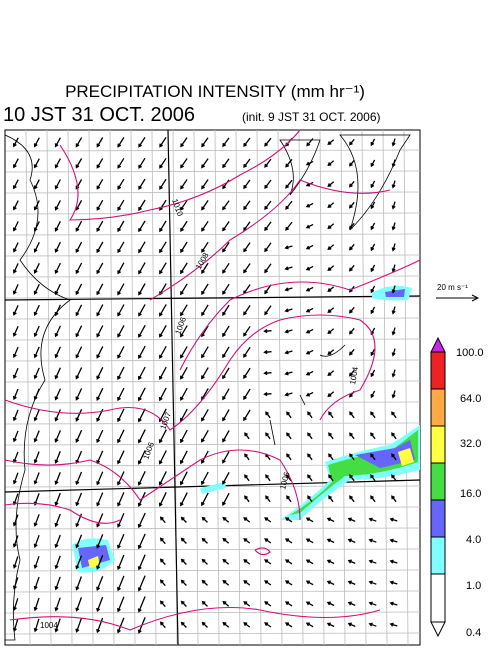 Image resolution: width=500 pixels, height=655 pixels. I want to click on colorbar-label: 64.0, so click(470, 399).